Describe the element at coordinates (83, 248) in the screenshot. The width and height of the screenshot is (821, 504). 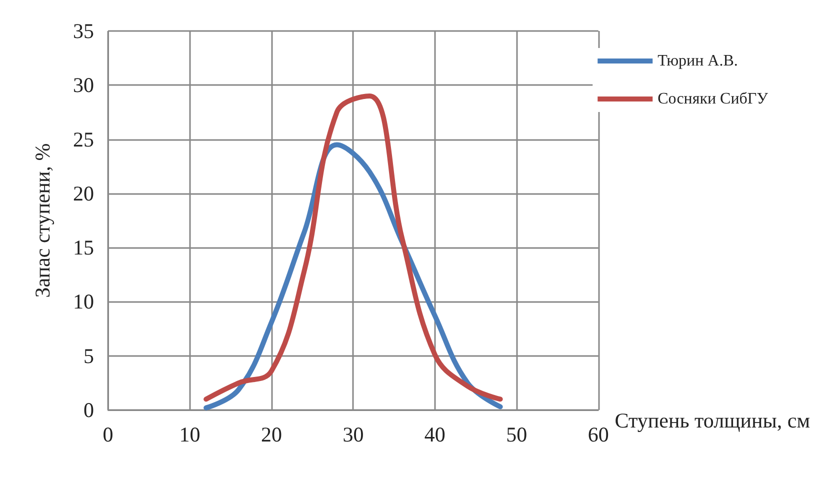
I see `y-tick-label: 15` at that location.